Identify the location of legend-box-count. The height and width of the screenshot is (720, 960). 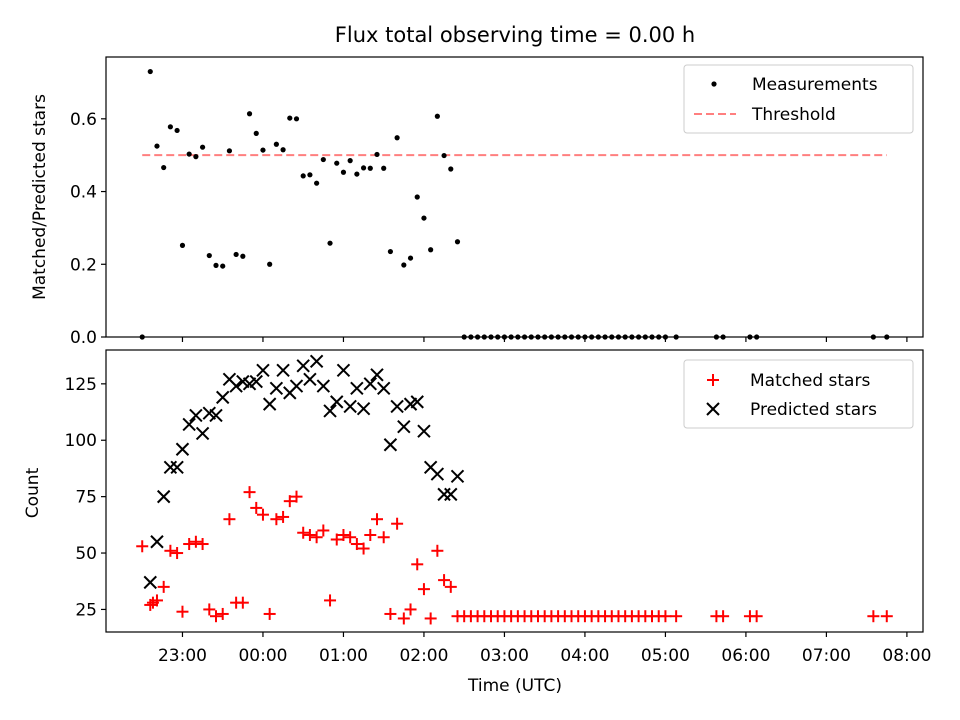
(798, 394).